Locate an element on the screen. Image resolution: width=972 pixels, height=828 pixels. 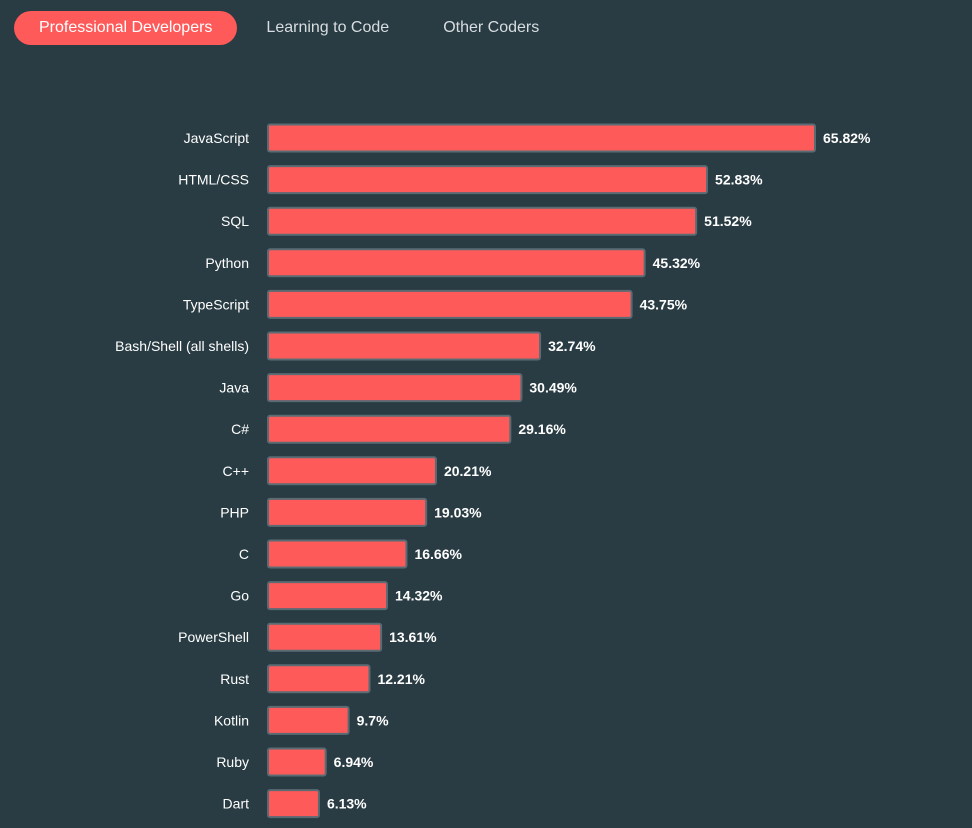
category-label: Bash/Shell (all shells) is located at coordinates (182, 346).